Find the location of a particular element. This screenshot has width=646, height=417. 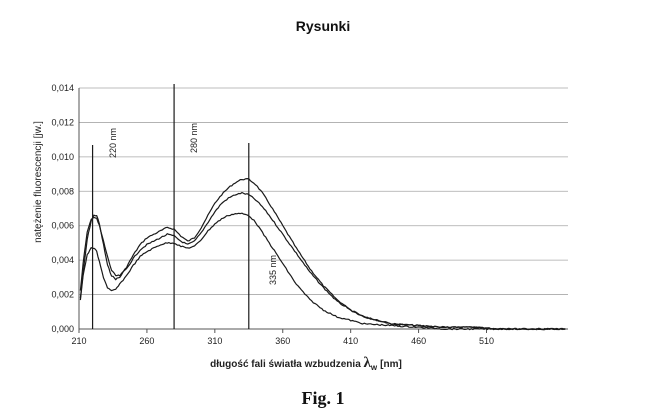

x-tick-label: 510 is located at coordinates (486, 341).